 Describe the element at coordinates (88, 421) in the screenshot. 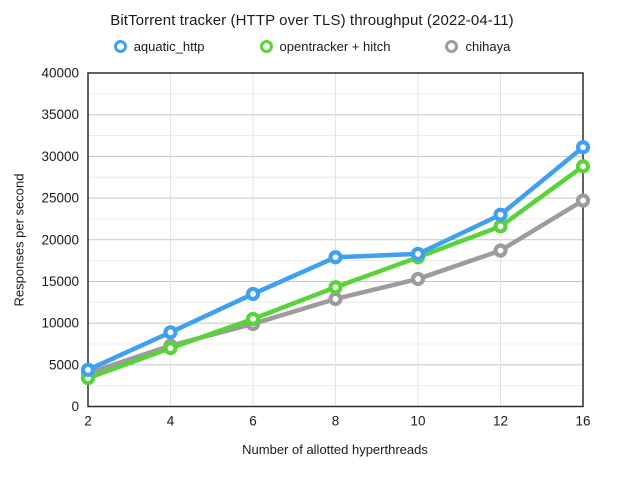

I see `svg-text: 2` at that location.